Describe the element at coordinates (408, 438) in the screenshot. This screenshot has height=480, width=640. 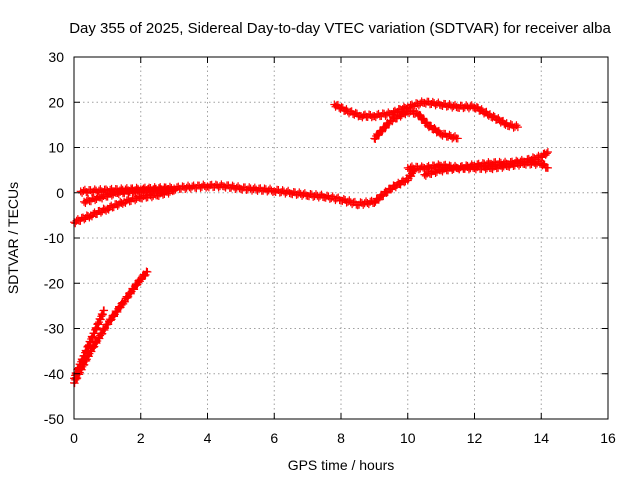
I see `x-tick-label: 10` at that location.